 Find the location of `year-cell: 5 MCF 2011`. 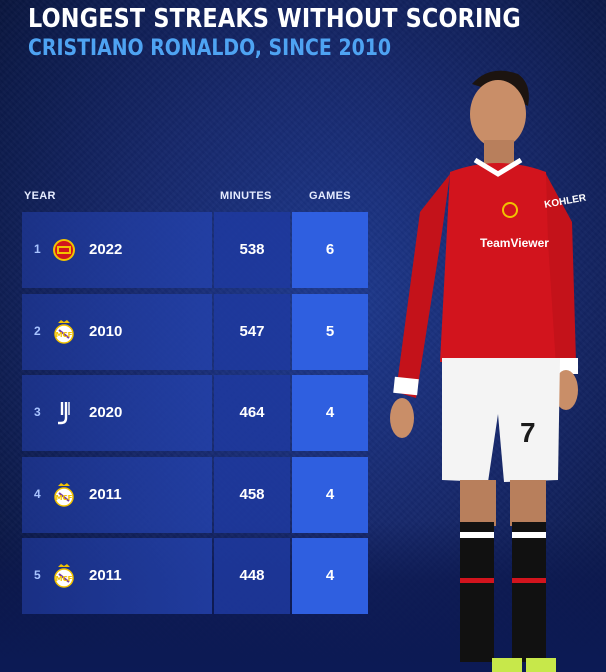

year-cell: 5 MCF 2011 is located at coordinates (117, 576).